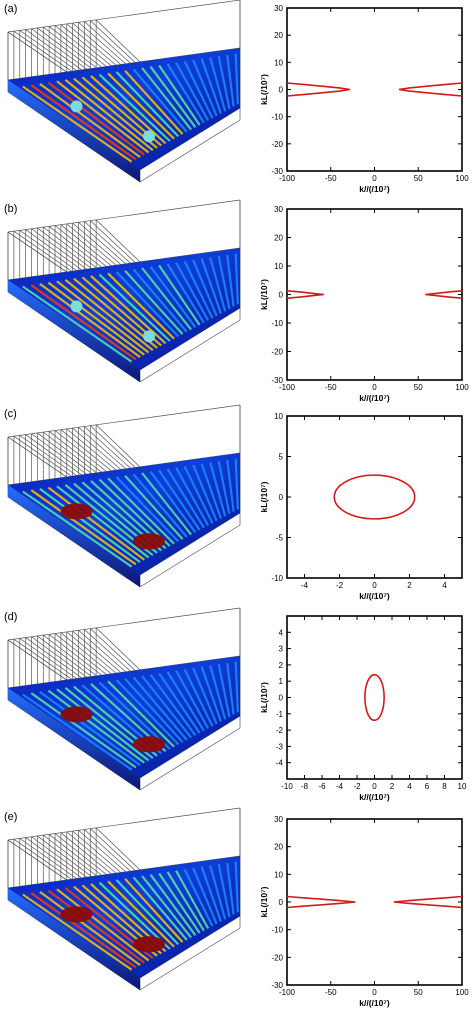 The image size is (474, 1018). I want to click on x-tick-label: 8, so click(444, 786).